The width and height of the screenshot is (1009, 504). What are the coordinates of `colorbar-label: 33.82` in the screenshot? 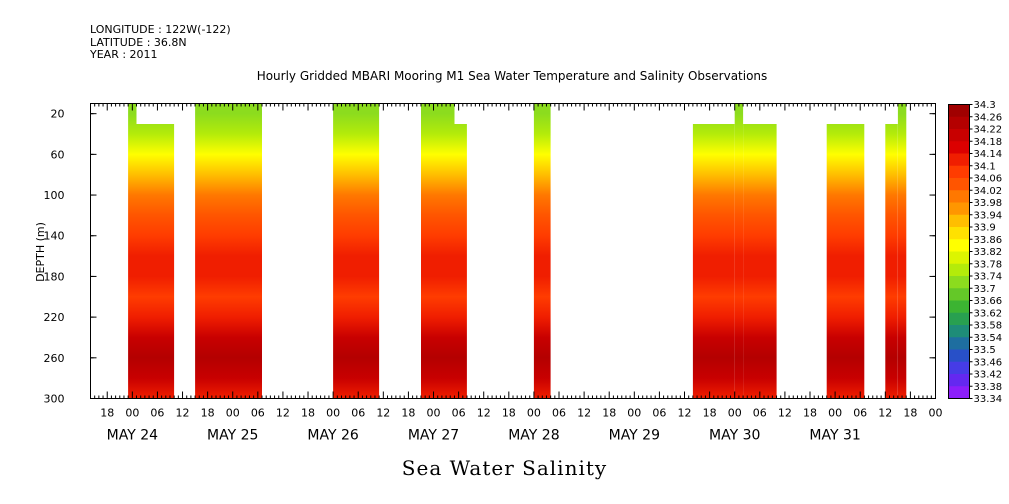 It's located at (988, 252).